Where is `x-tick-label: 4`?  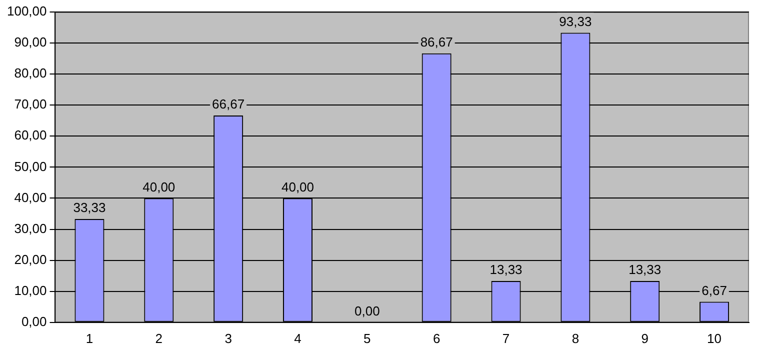
x-tick-label: 4 is located at coordinates (298, 338).